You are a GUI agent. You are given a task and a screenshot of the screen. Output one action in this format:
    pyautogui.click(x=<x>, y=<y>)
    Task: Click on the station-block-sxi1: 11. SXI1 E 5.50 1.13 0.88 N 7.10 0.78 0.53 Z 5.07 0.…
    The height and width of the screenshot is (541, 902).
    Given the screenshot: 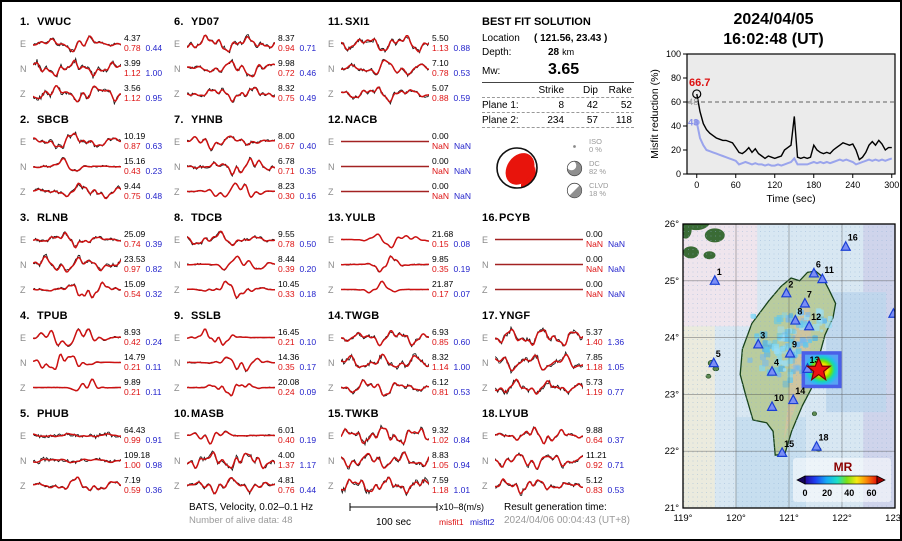 What is the action you would take?
    pyautogui.click(x=404, y=62)
    